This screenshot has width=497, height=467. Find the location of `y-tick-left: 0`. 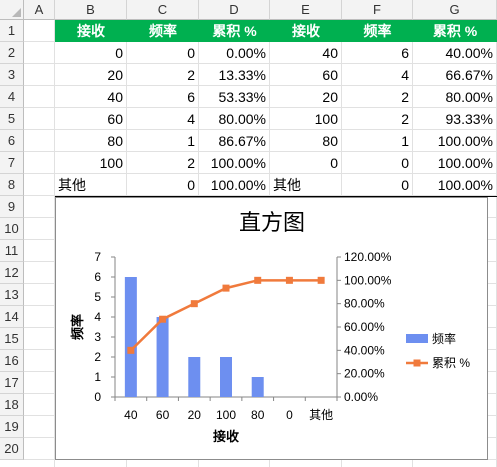

y-tick-left: 0 is located at coordinates (97, 397).